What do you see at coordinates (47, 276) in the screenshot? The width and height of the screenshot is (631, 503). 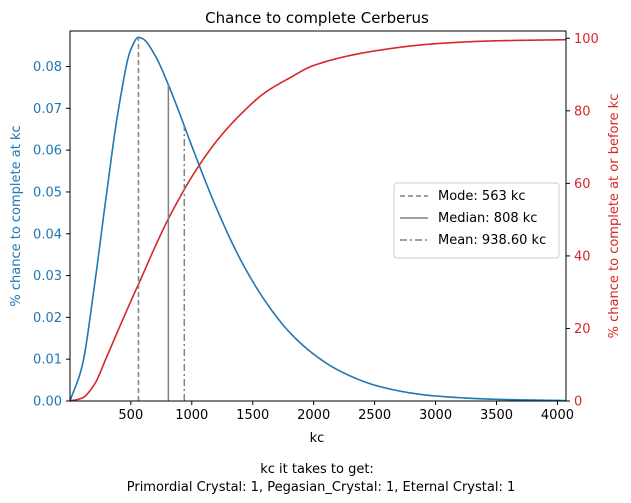 I see `y-left-tick-label: 0.03` at bounding box center [47, 276].